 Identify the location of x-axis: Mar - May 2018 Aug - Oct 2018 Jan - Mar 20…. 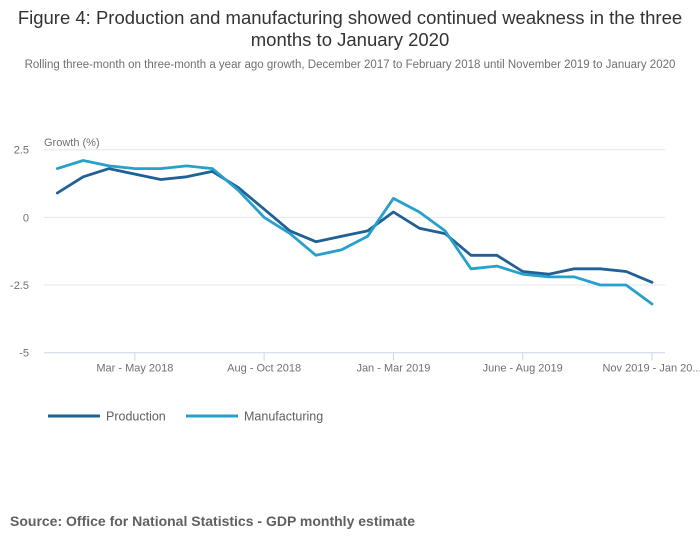
(372, 363).